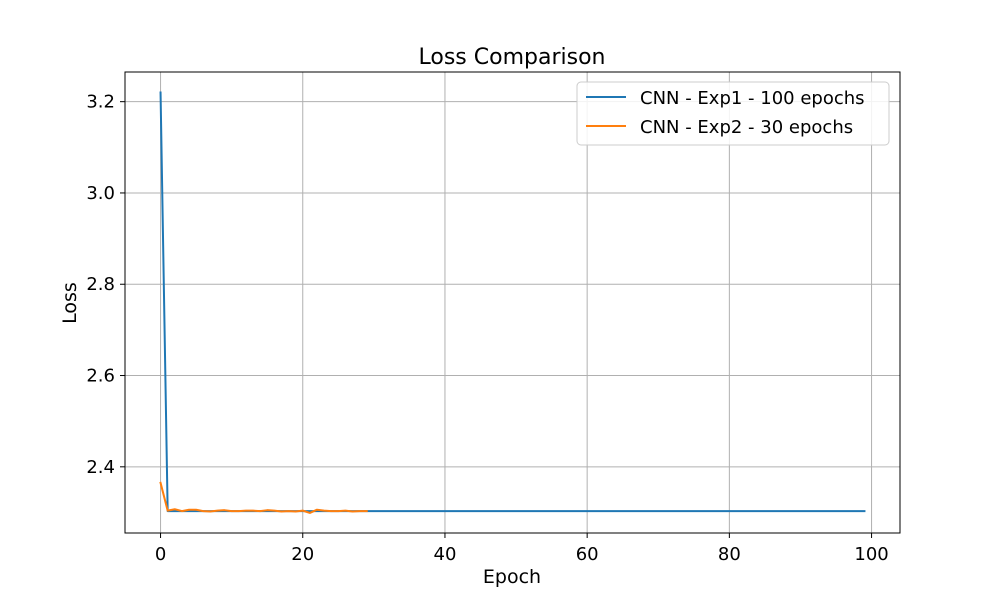  I want to click on x-tick-label: 40, so click(445, 554).